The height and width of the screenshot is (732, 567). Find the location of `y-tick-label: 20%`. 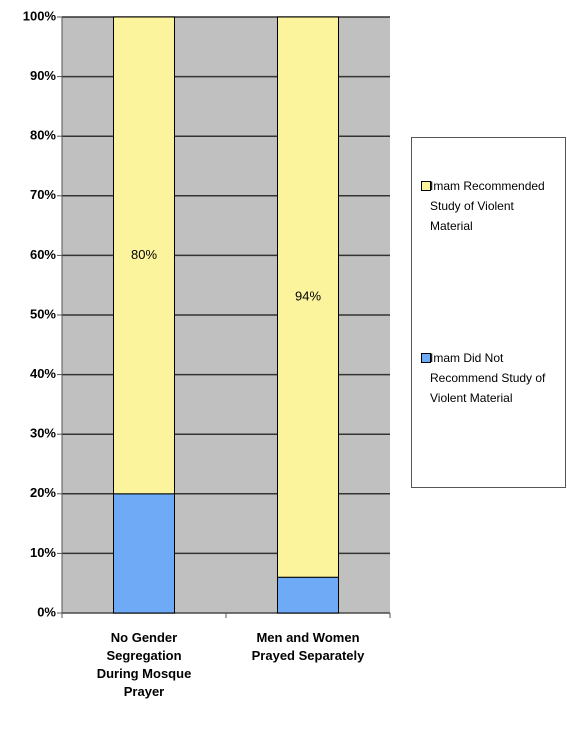

y-tick-label: 20% is located at coordinates (43, 492).